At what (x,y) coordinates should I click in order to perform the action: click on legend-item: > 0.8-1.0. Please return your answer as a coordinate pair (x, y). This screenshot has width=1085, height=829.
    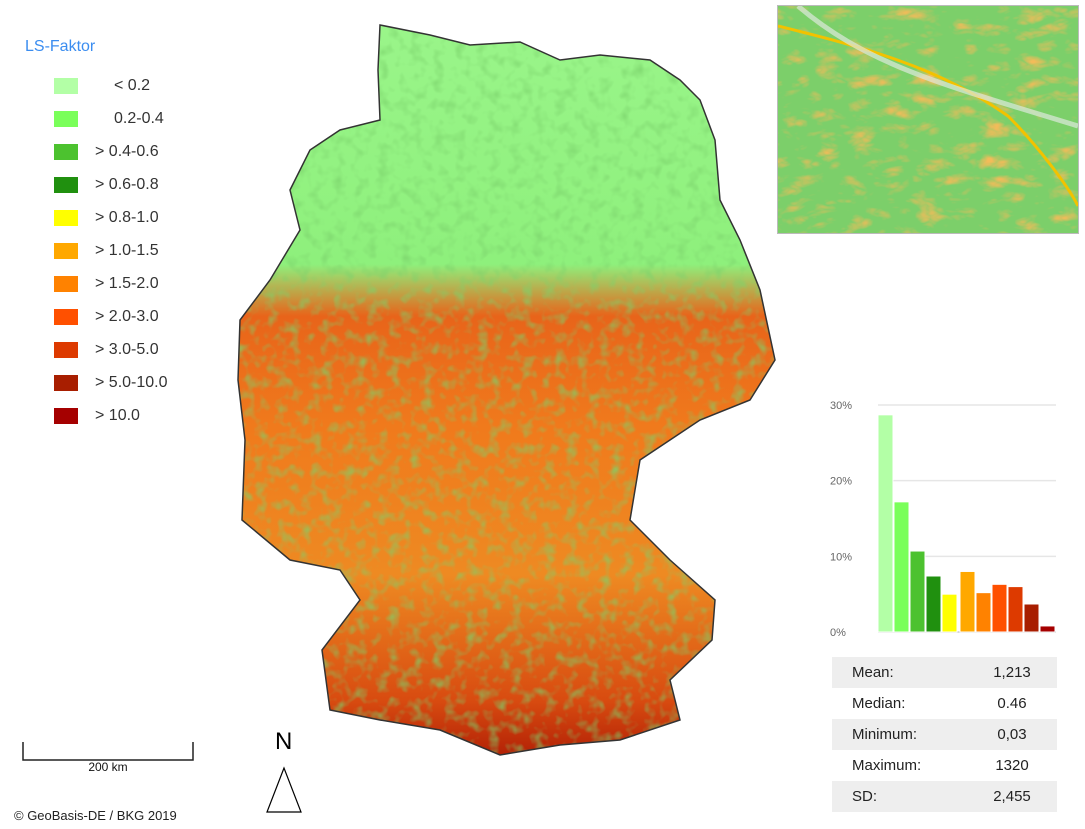
    Looking at the image, I should click on (106, 218).